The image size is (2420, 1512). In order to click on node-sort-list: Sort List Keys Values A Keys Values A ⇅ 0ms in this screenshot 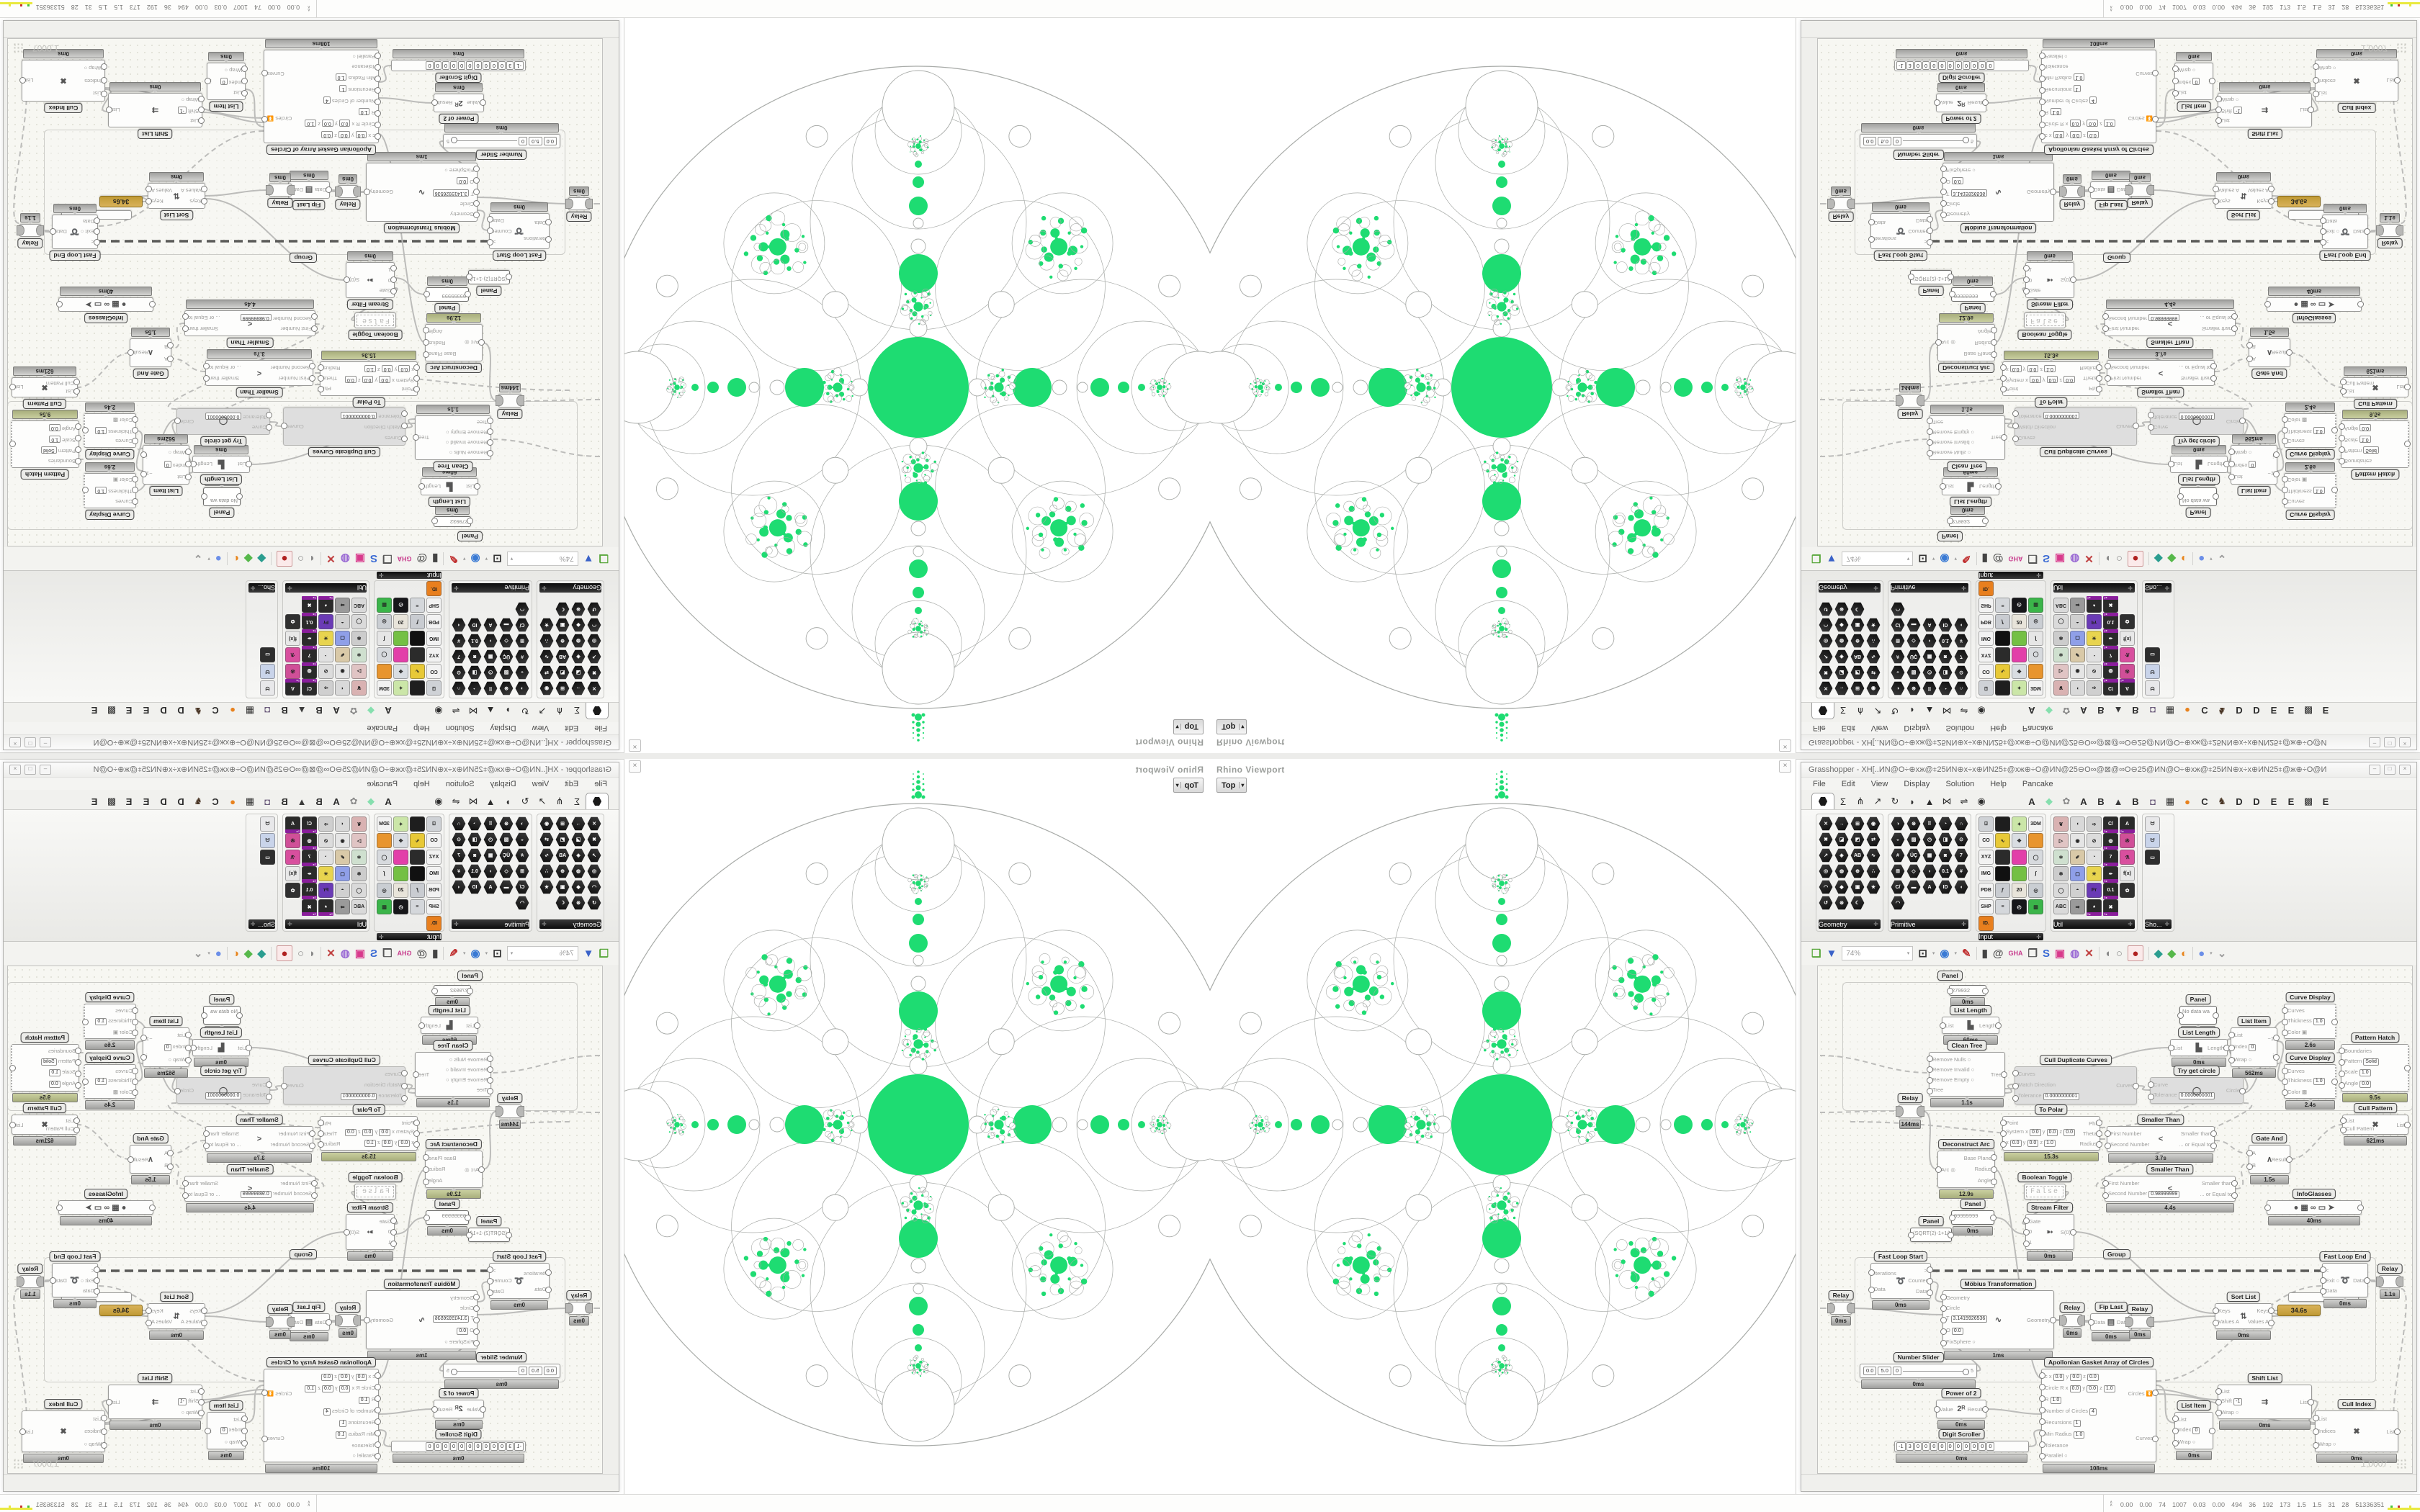, I will do `click(2244, 1316)`.